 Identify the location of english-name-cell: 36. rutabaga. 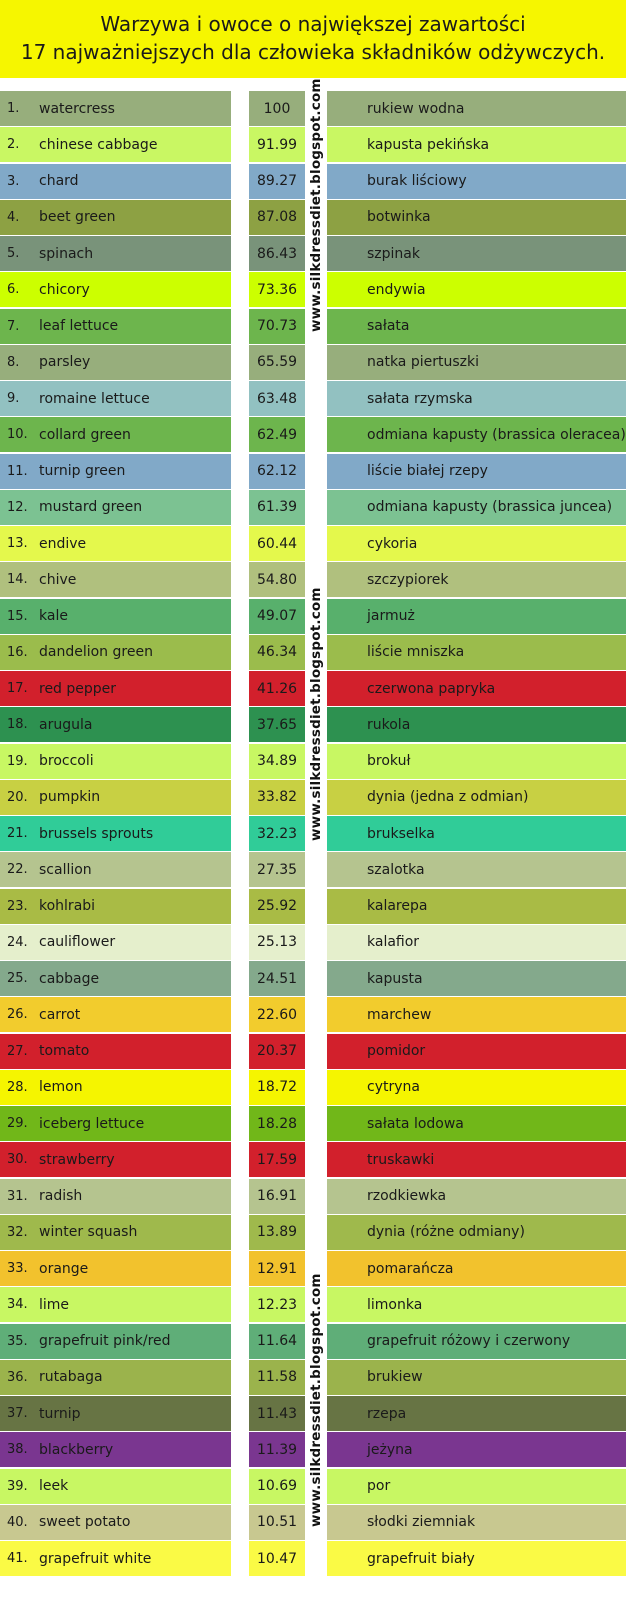
(115, 1377).